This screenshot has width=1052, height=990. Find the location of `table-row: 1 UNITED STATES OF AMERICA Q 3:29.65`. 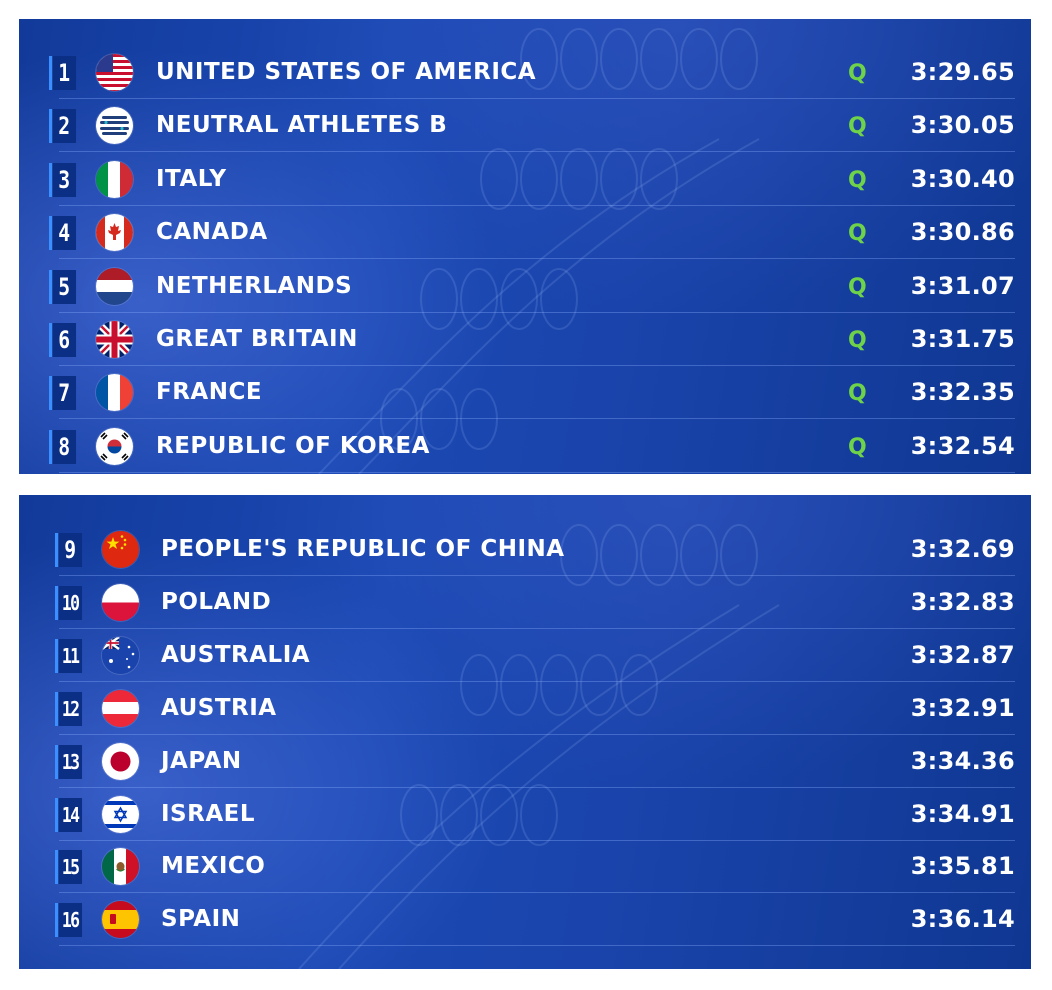

table-row: 1 UNITED STATES OF AMERICA Q 3:29.65 is located at coordinates (525, 72).